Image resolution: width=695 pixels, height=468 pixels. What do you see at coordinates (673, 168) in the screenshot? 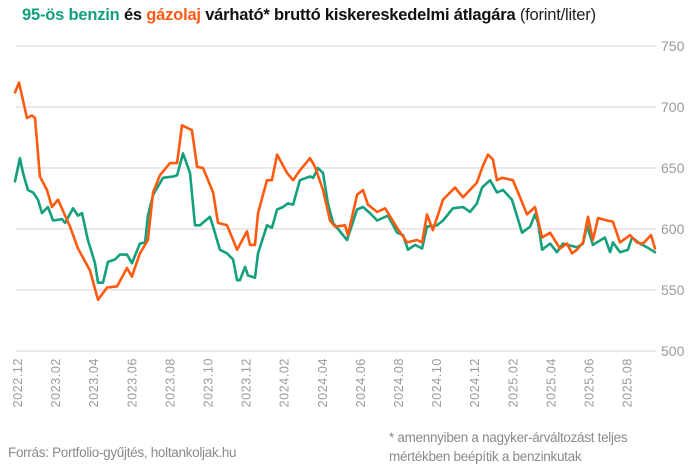
I see `y-tick-label: 650` at bounding box center [673, 168].